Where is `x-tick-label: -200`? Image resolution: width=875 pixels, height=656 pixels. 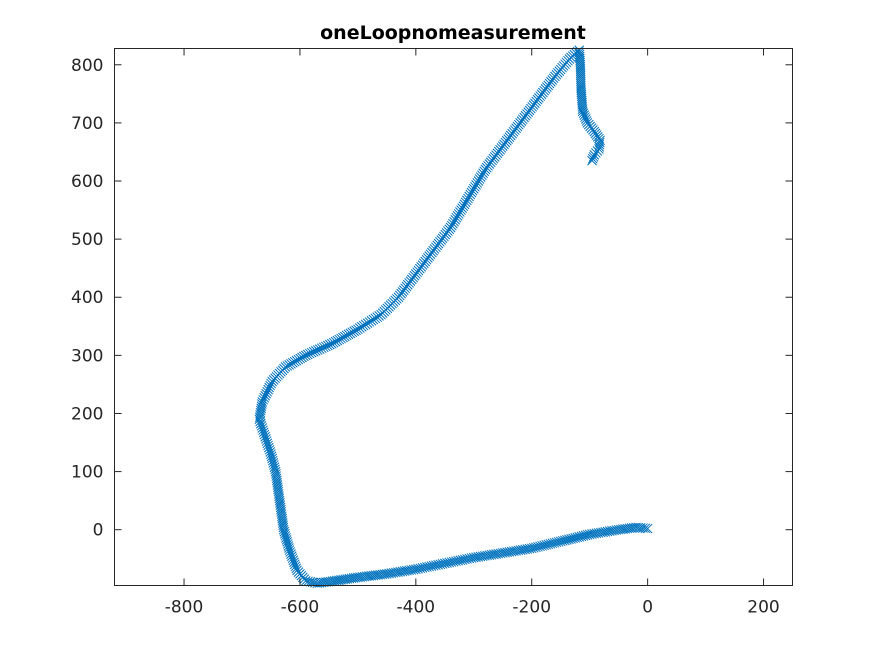 x-tick-label: -200 is located at coordinates (531, 608).